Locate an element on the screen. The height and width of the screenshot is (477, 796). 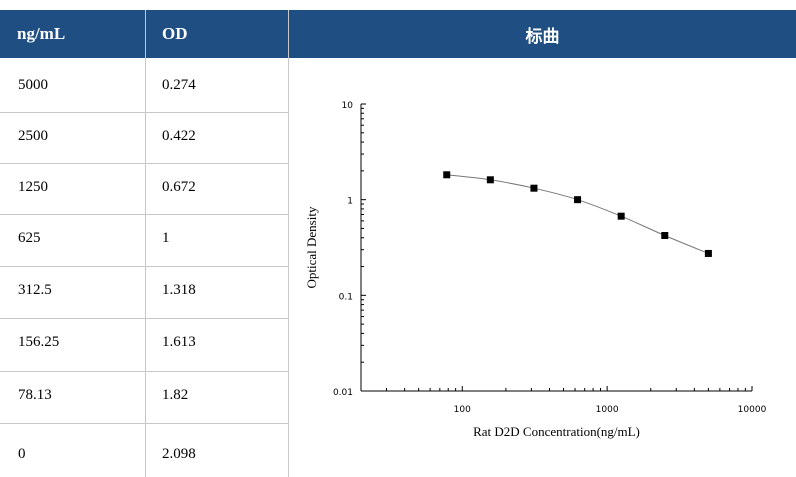
cell-od: 1.613 is located at coordinates (179, 342).